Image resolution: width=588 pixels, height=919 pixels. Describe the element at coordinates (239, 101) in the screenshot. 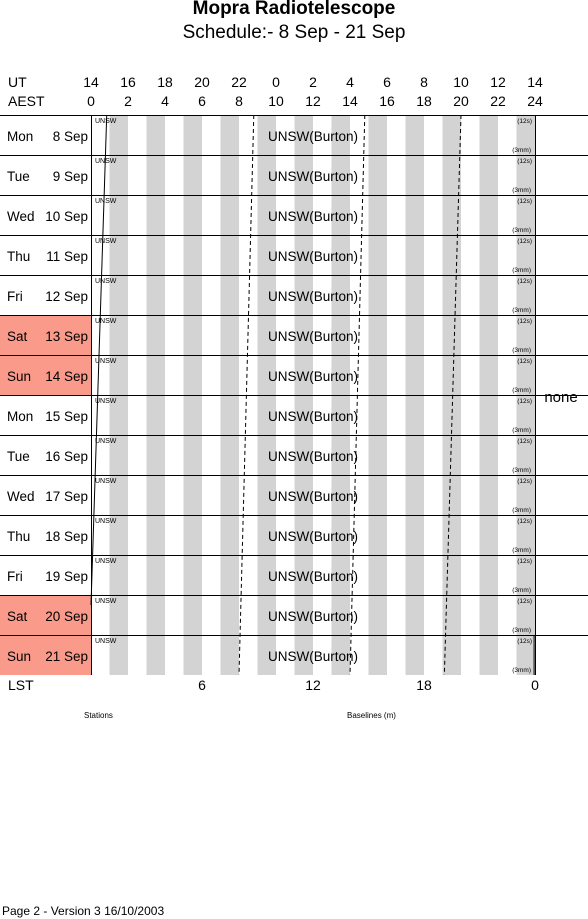

I see `aest-tick: 8` at that location.